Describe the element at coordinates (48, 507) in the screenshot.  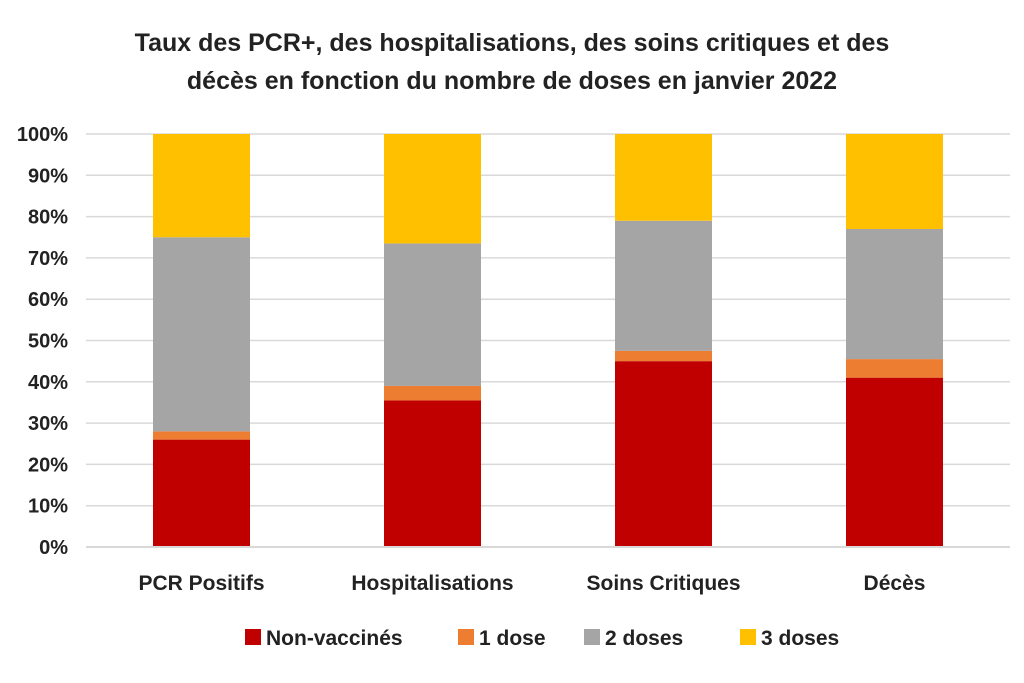
I see `y-tick-label: 10%` at that location.